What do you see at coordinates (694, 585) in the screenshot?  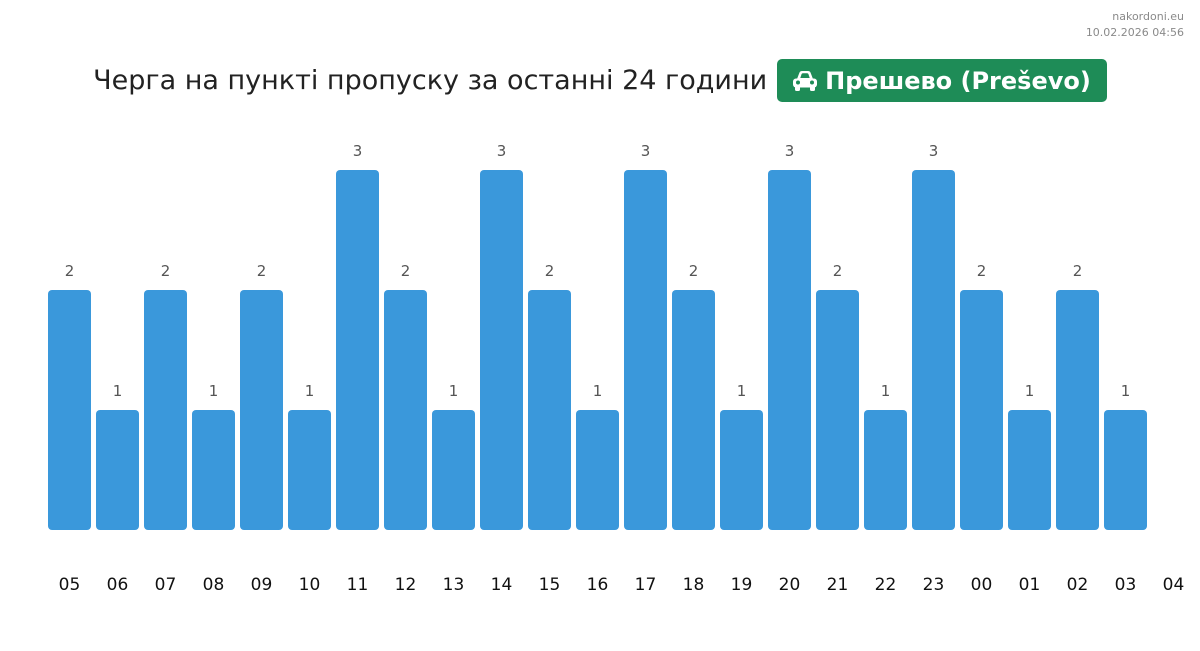 I see `x-tick-18: 18` at bounding box center [694, 585].